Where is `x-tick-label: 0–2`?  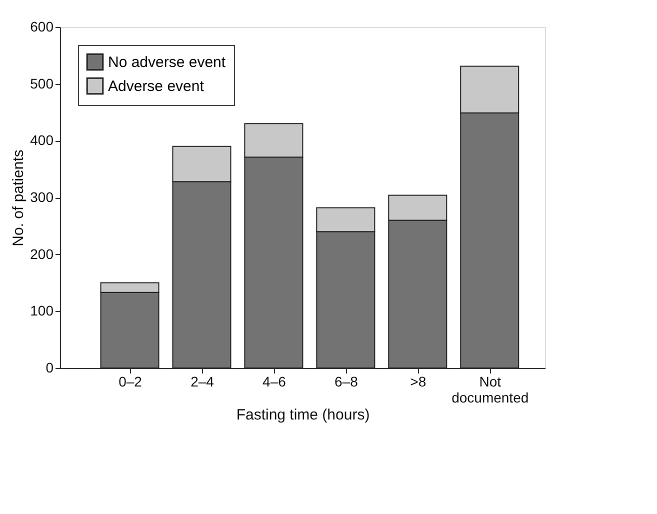
x-tick-label: 0–2 is located at coordinates (130, 382).